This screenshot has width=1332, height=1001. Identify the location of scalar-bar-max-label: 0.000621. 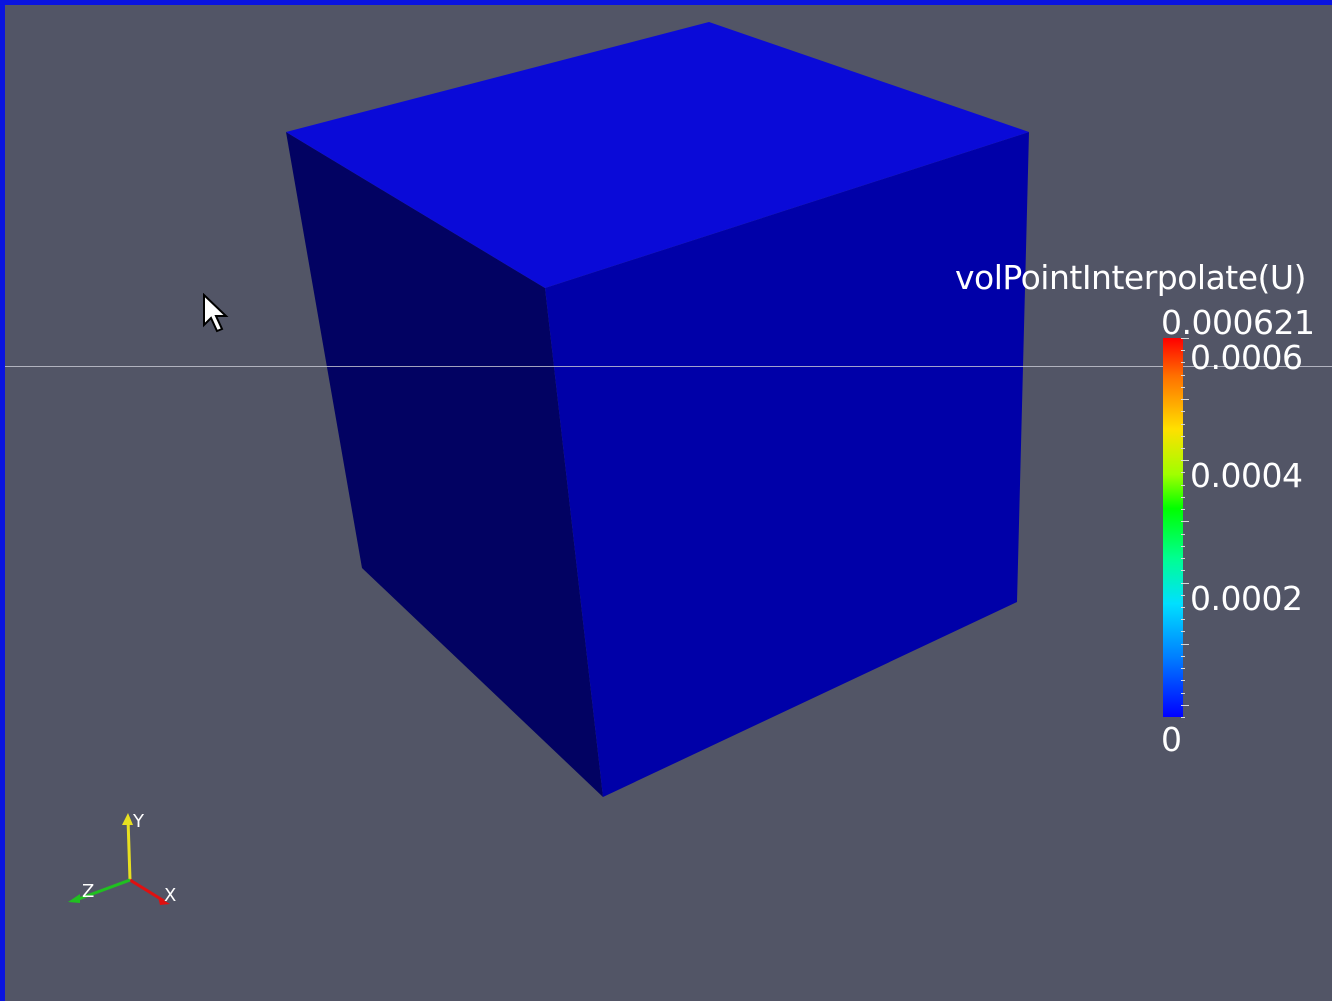
(1238, 322).